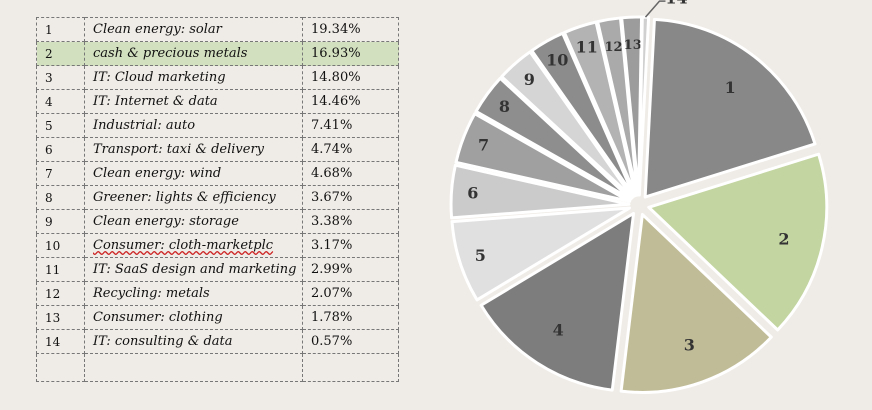 Image resolution: width=872 pixels, height=410 pixels. I want to click on row-number: 14, so click(60, 341).